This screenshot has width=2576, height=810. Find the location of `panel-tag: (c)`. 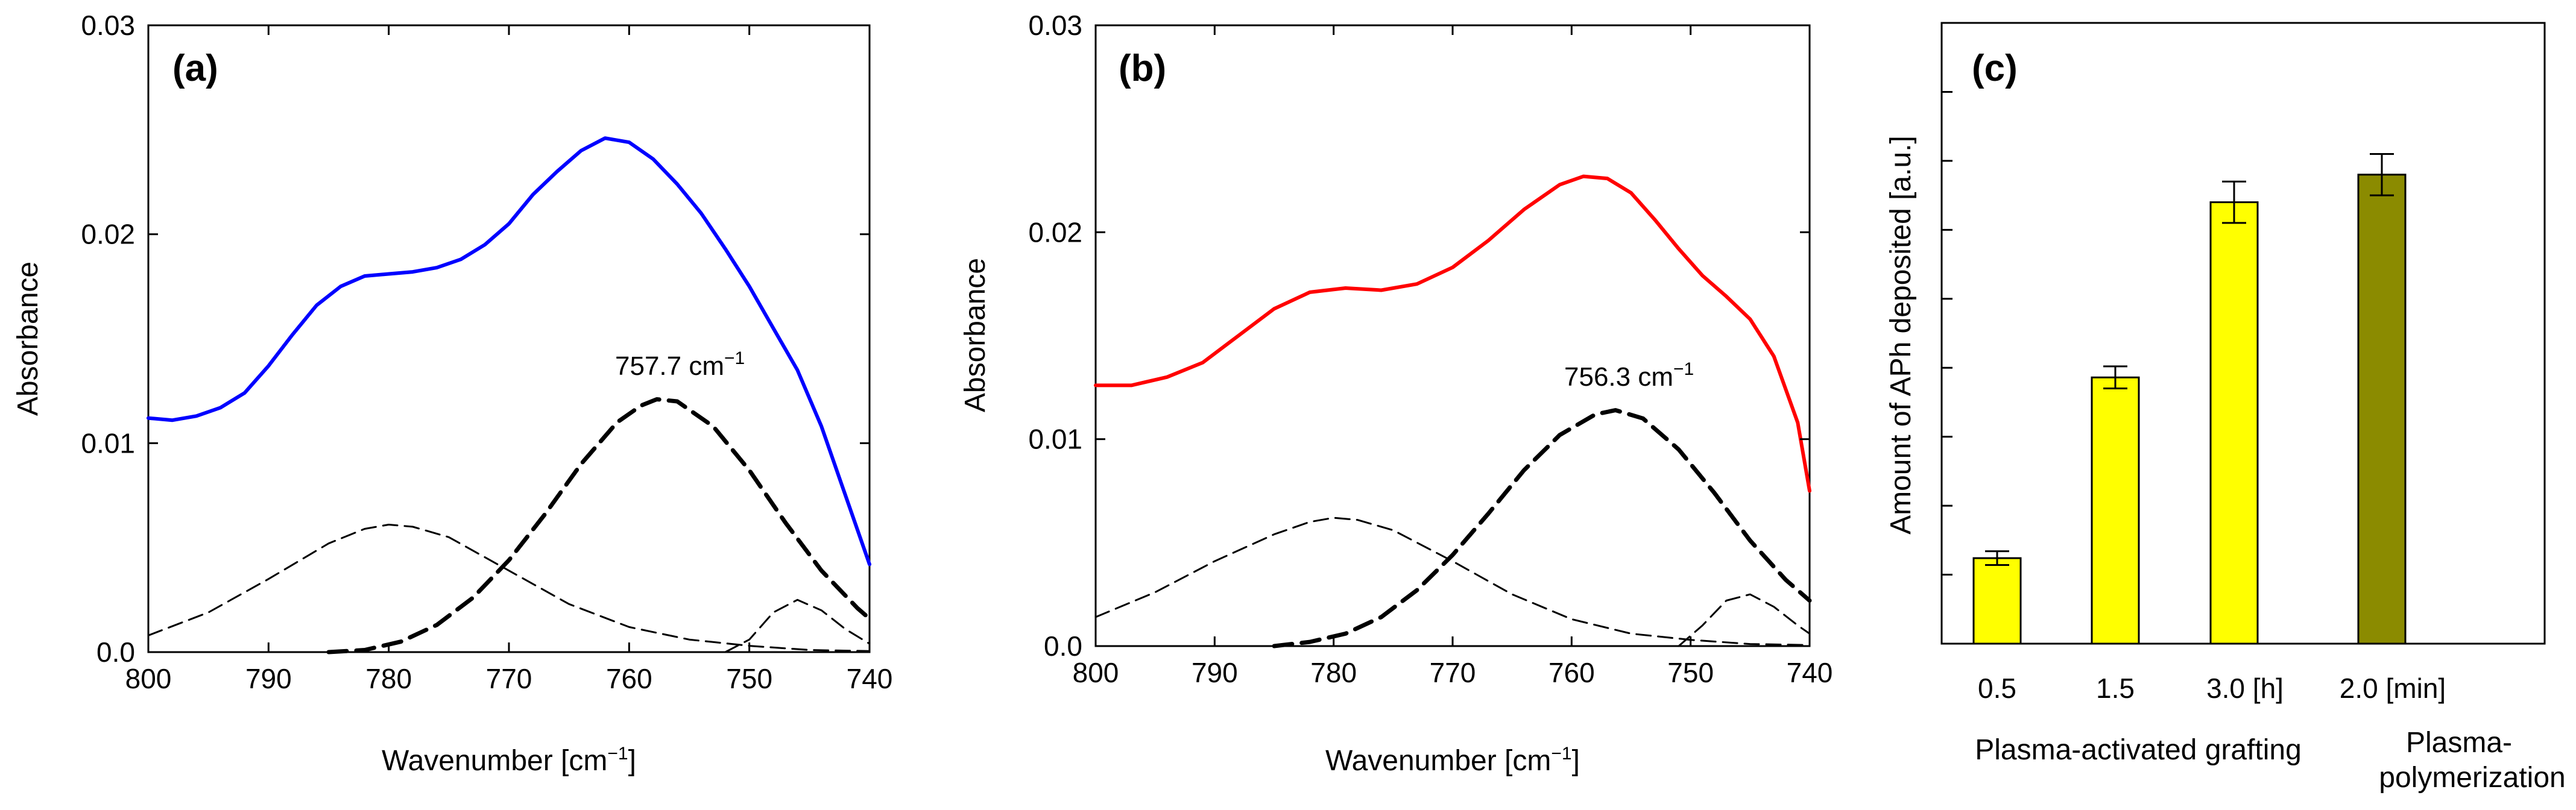

panel-tag: (c) is located at coordinates (1995, 68).